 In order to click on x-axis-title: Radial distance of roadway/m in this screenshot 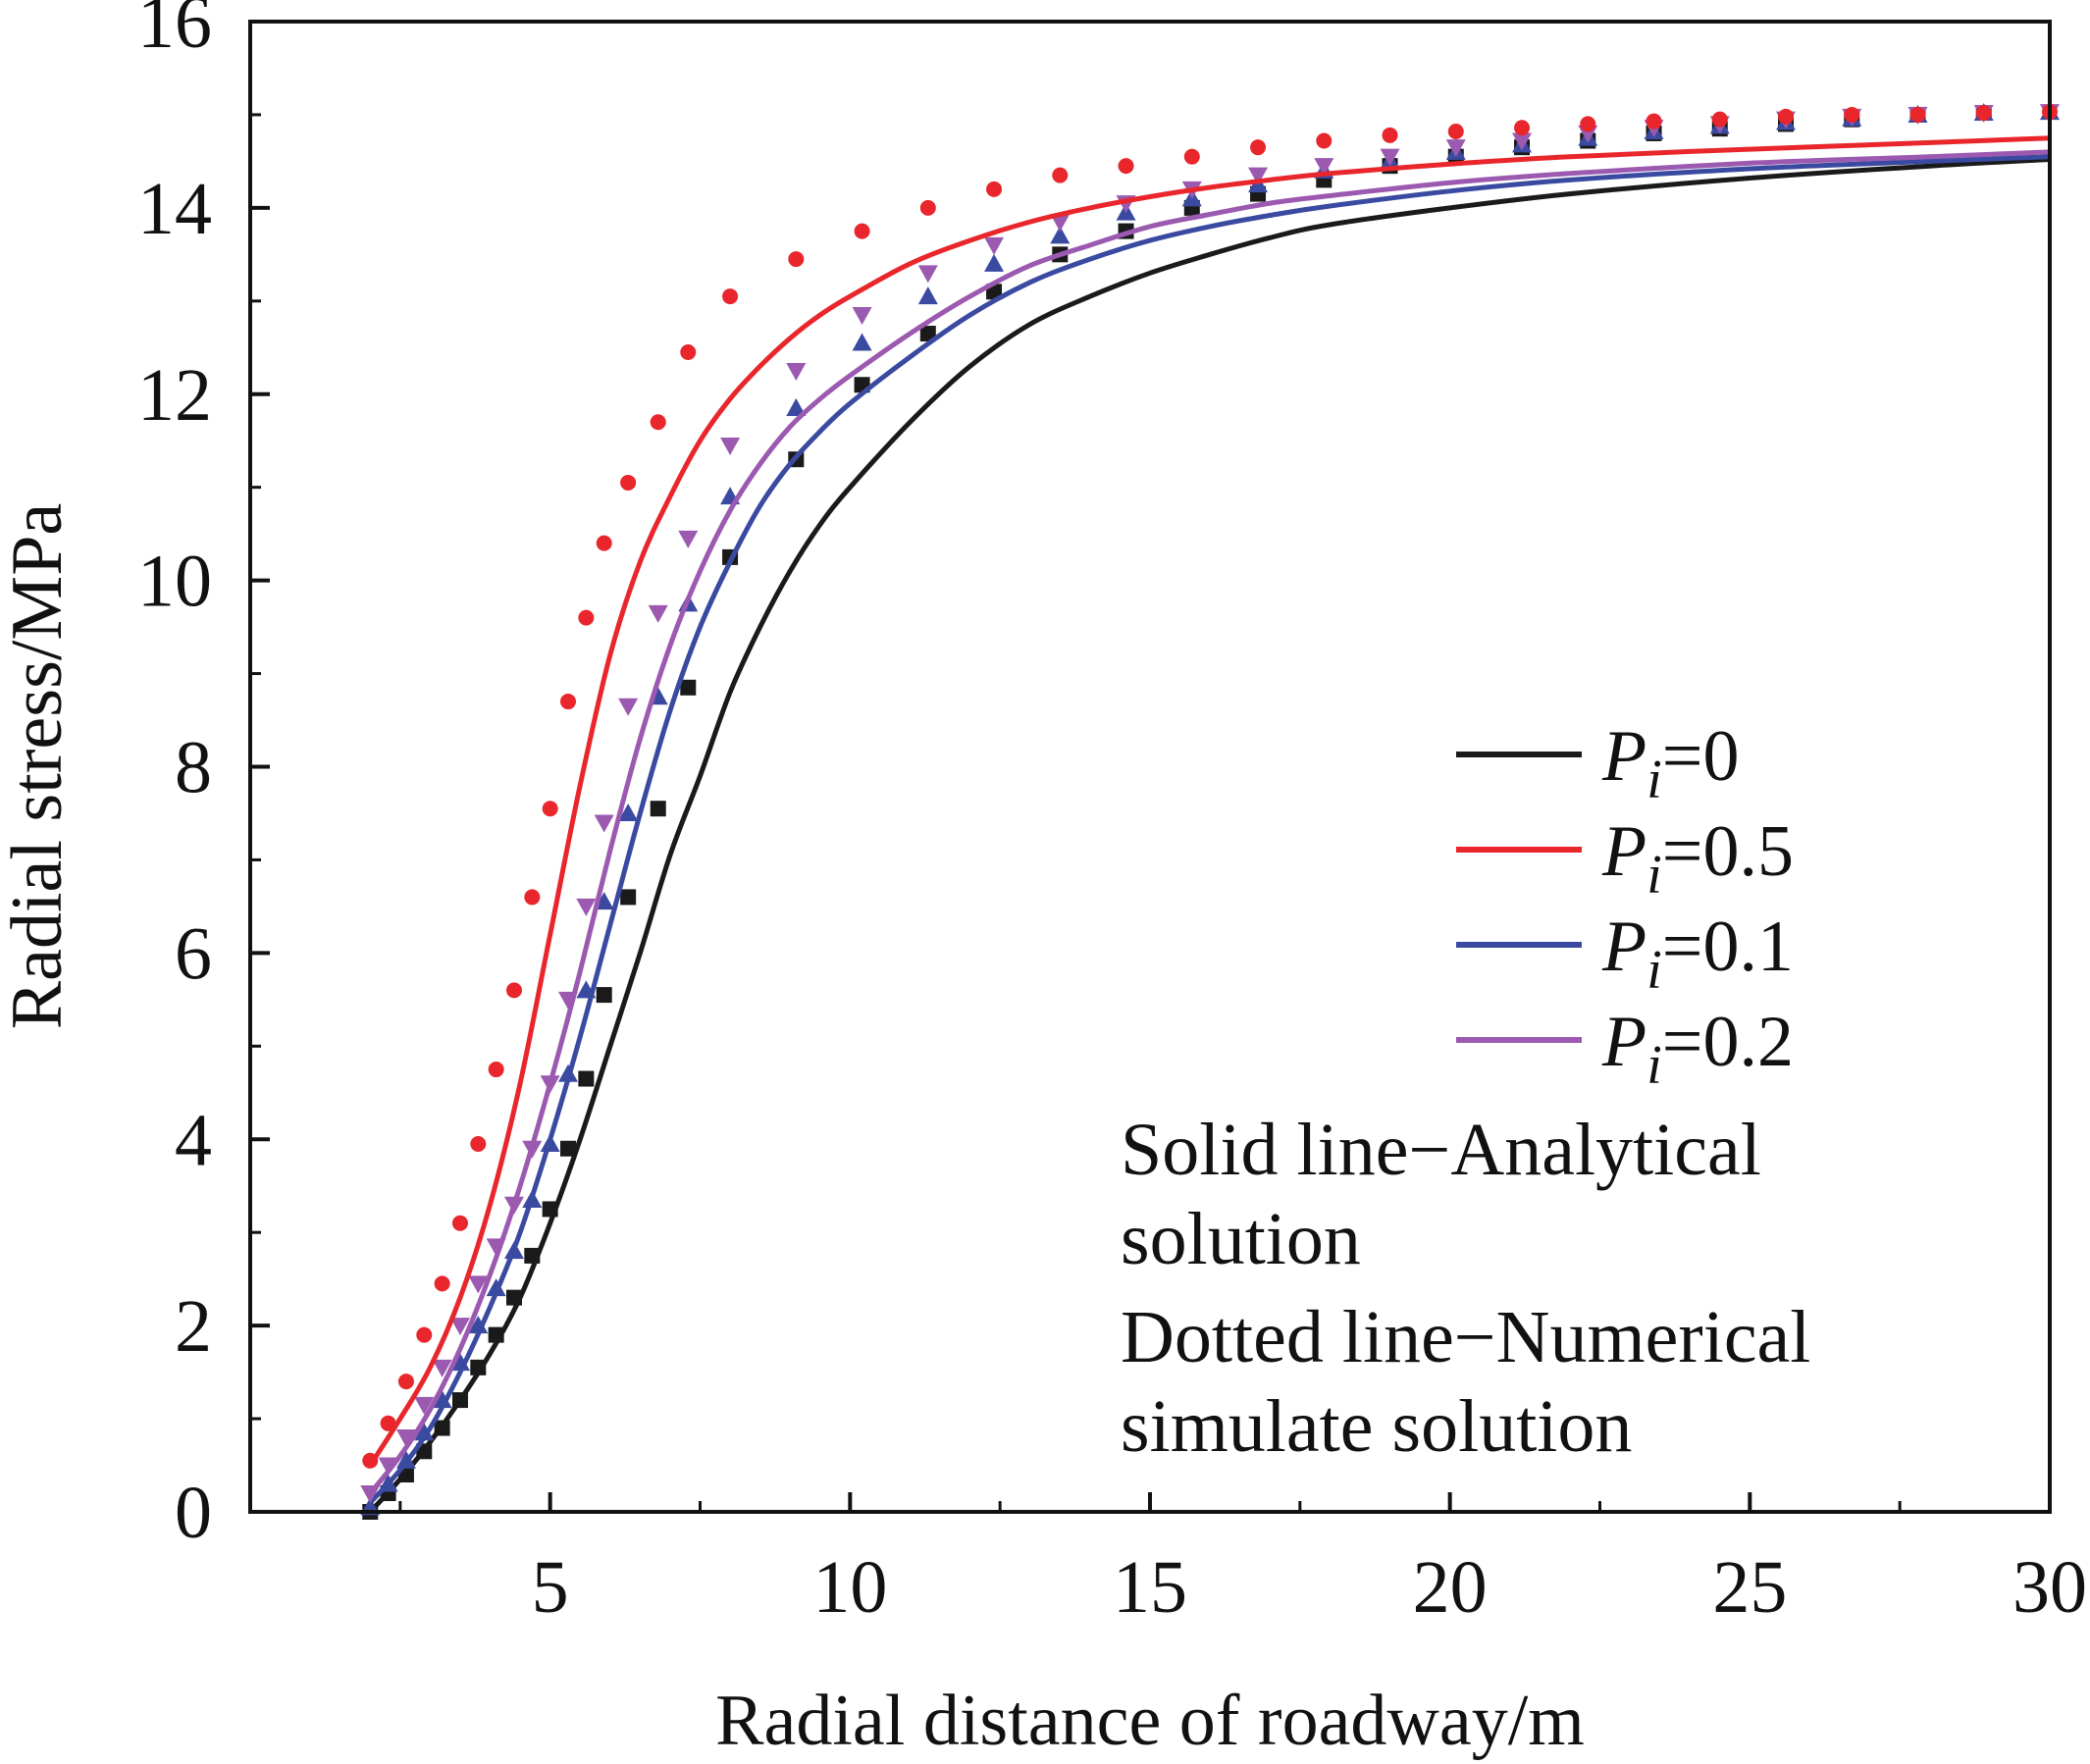, I will do `click(1150, 1721)`.